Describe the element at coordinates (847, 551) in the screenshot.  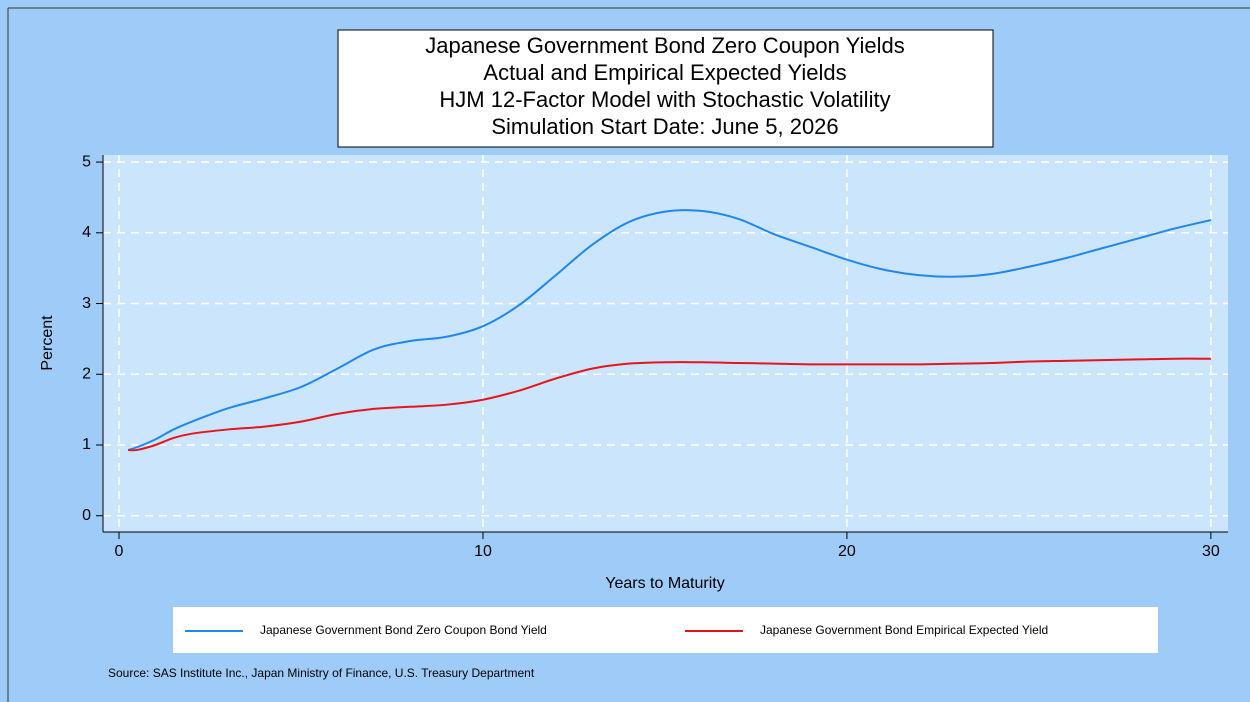
I see `x-tick-label: 20` at that location.